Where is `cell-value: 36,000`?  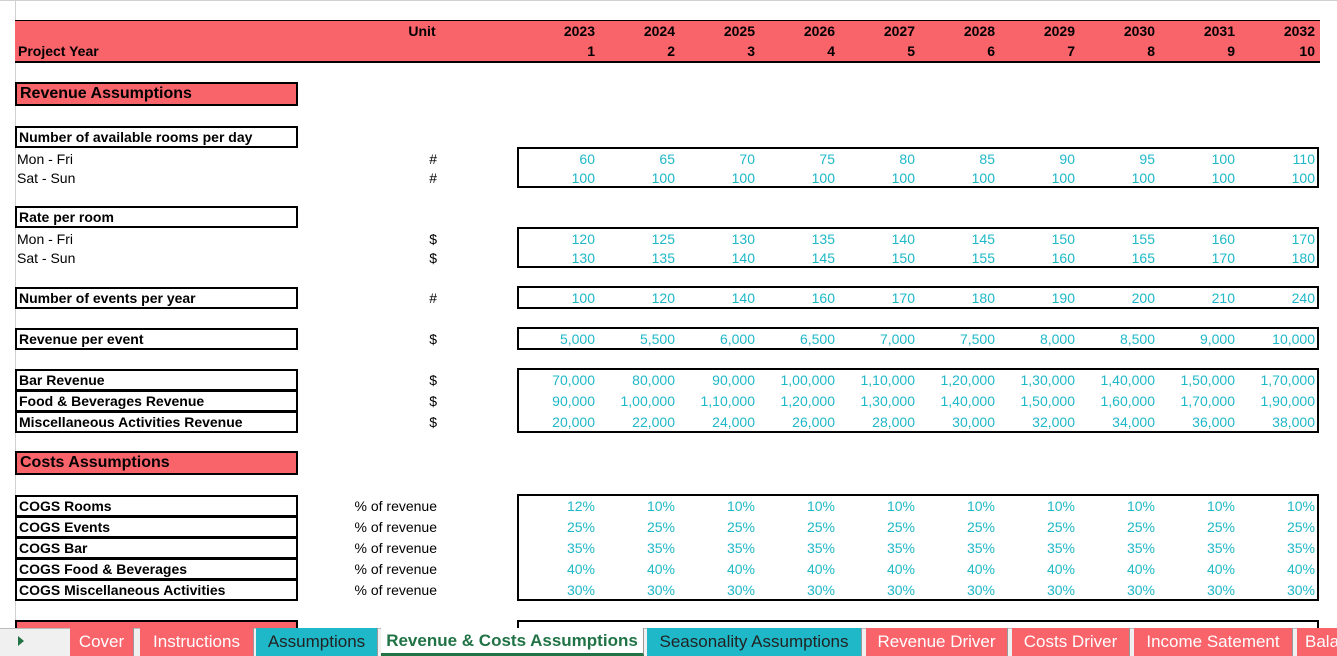 cell-value: 36,000 is located at coordinates (1213, 421).